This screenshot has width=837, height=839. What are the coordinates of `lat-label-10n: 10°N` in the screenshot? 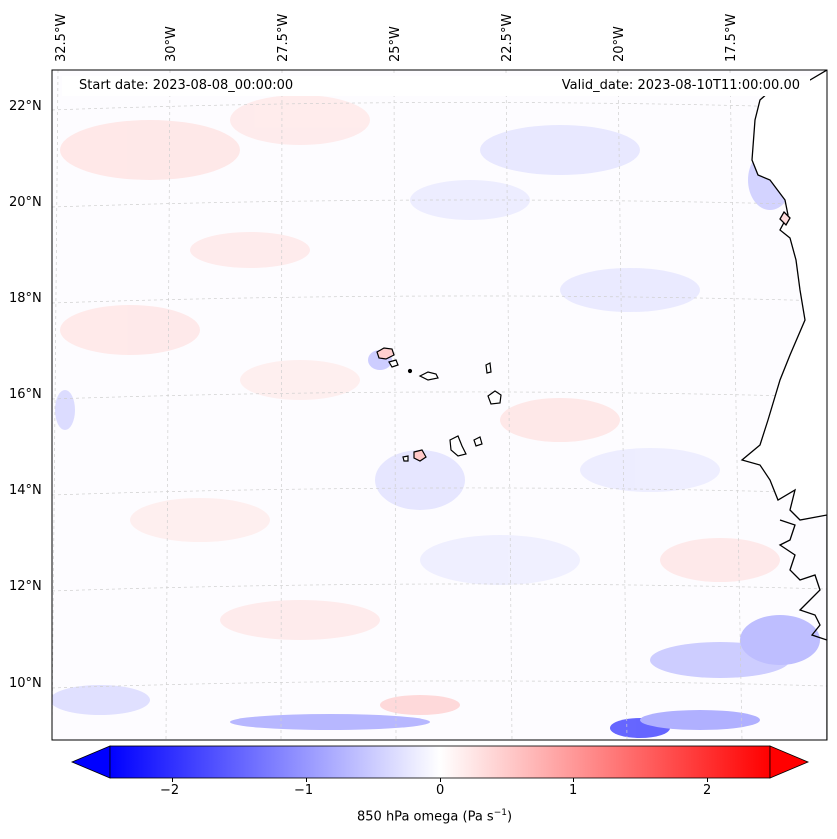 It's located at (25, 683).